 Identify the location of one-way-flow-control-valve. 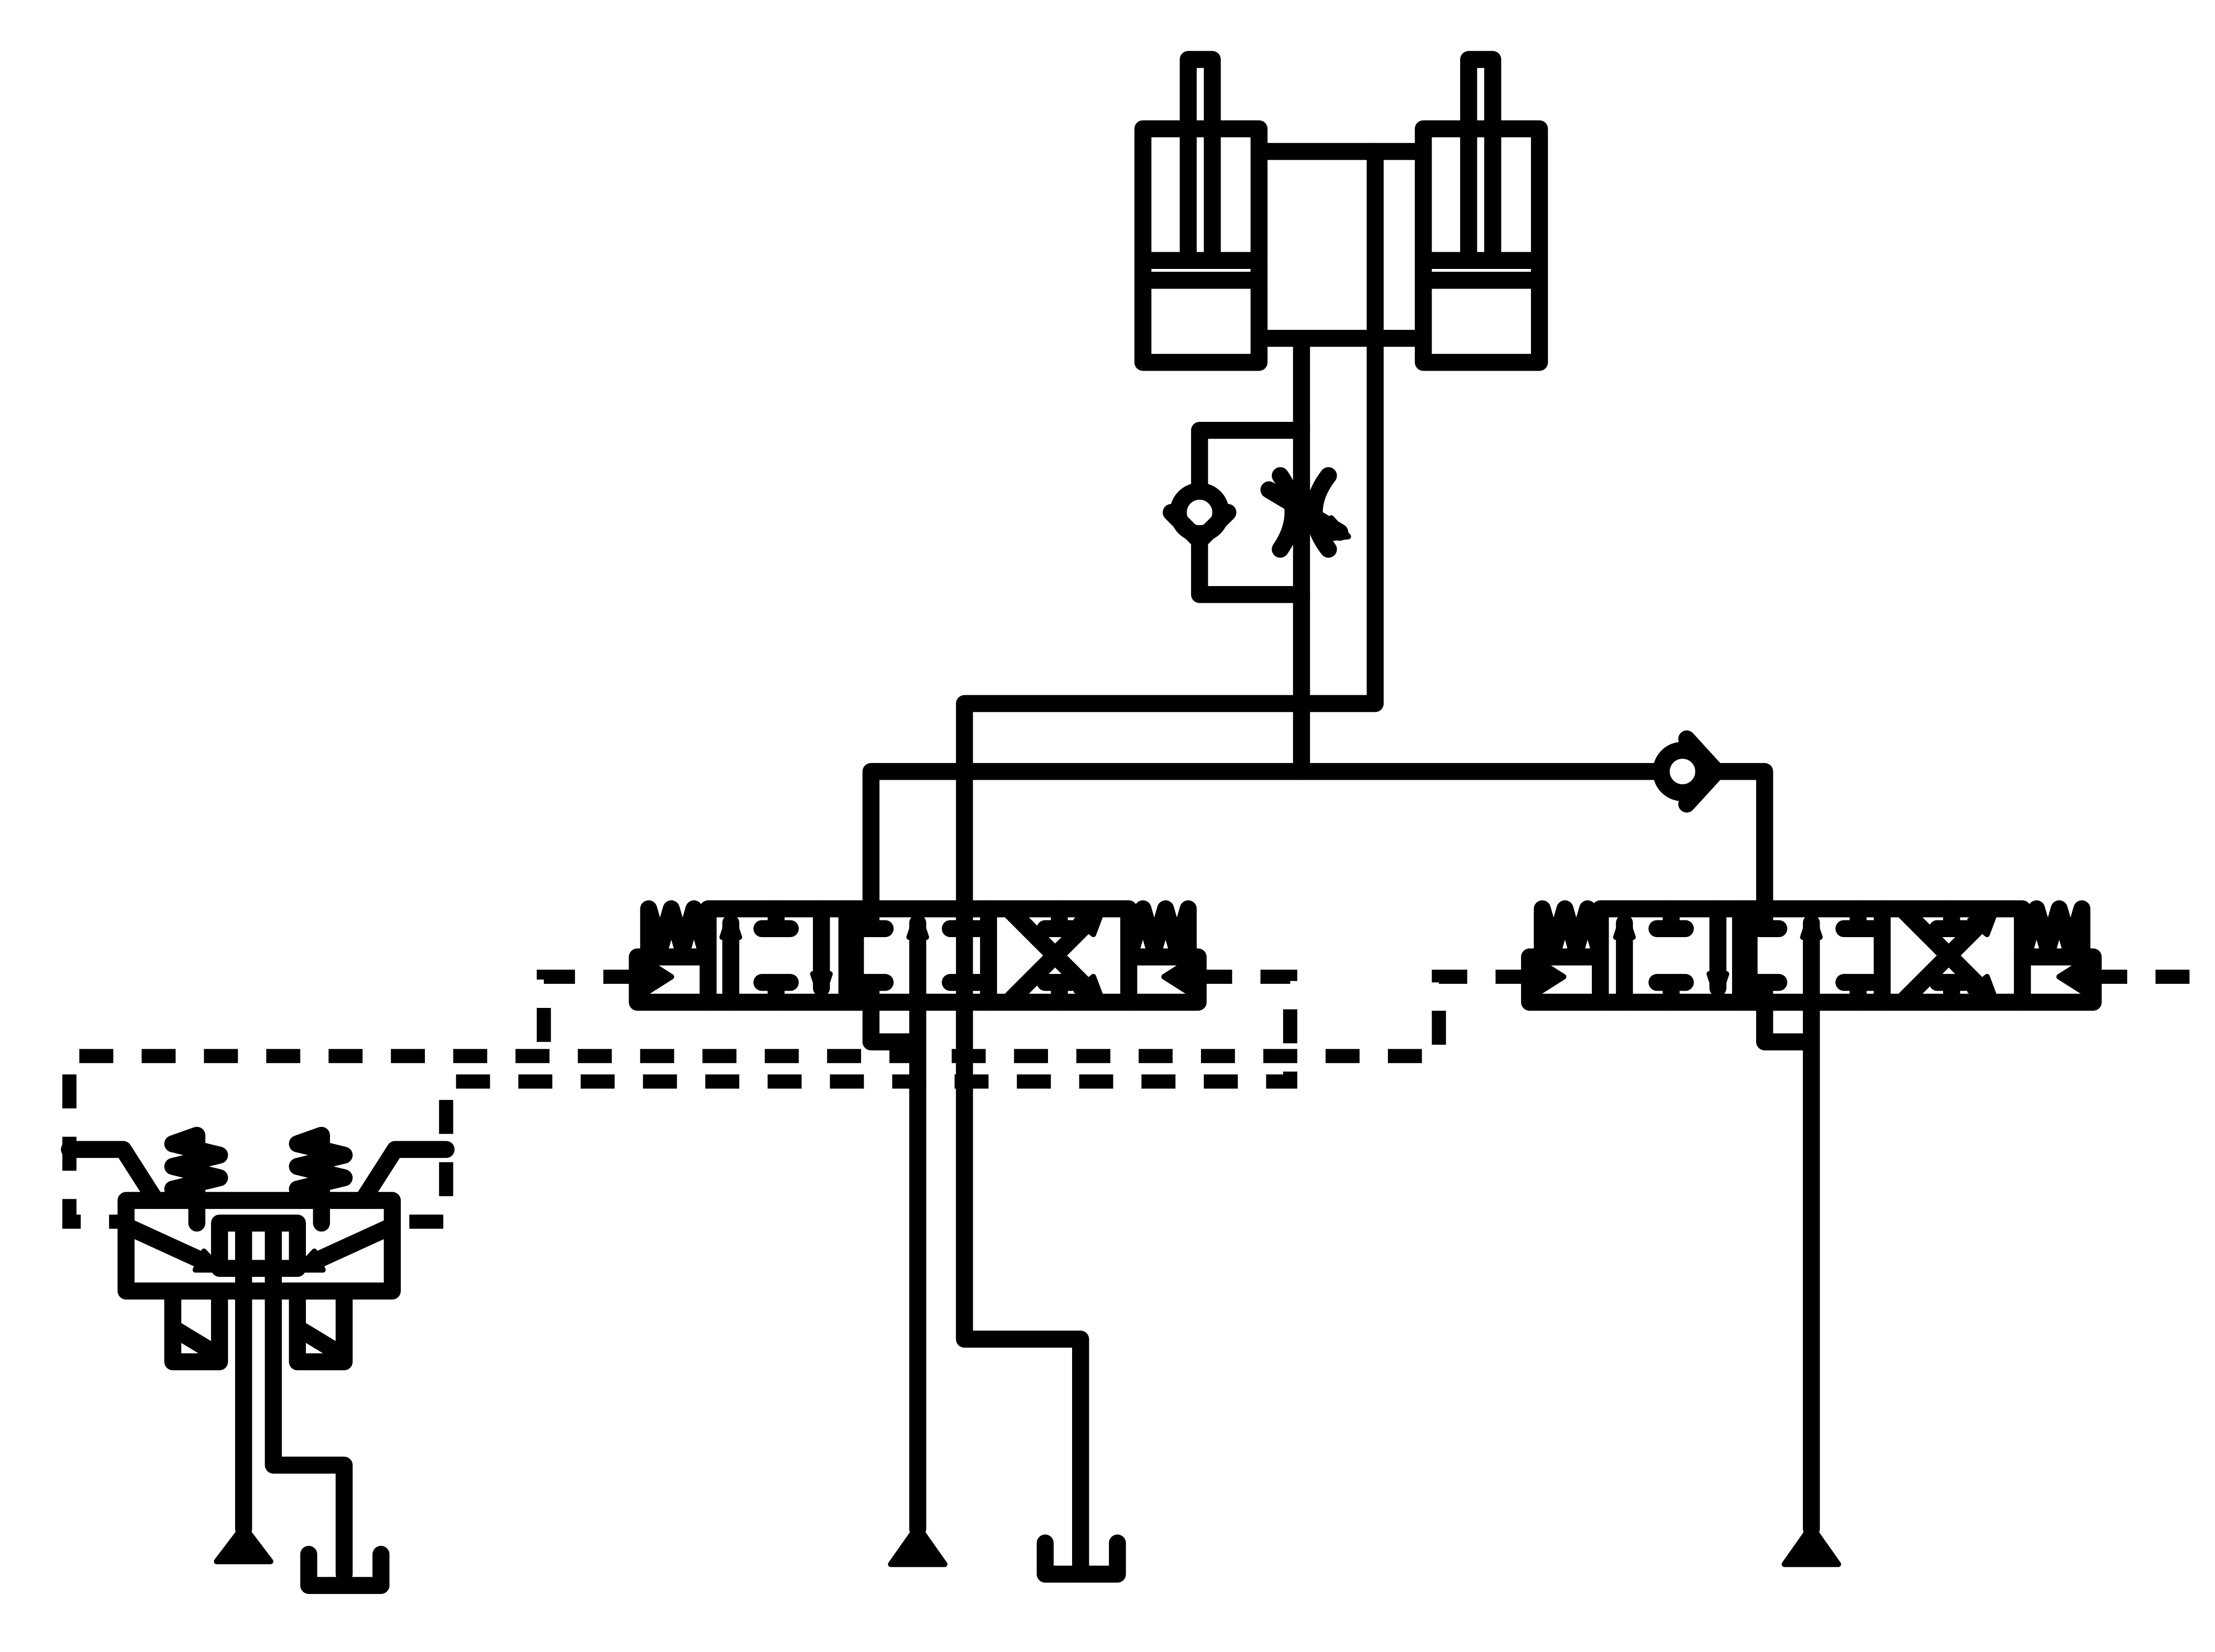
(1257, 512).